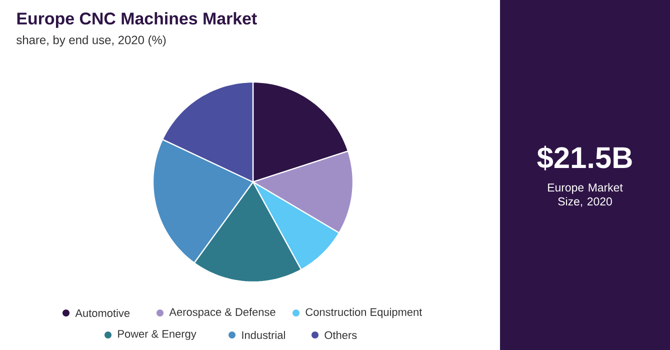  What do you see at coordinates (340, 335) in the screenshot?
I see `legend-label: Others` at bounding box center [340, 335].